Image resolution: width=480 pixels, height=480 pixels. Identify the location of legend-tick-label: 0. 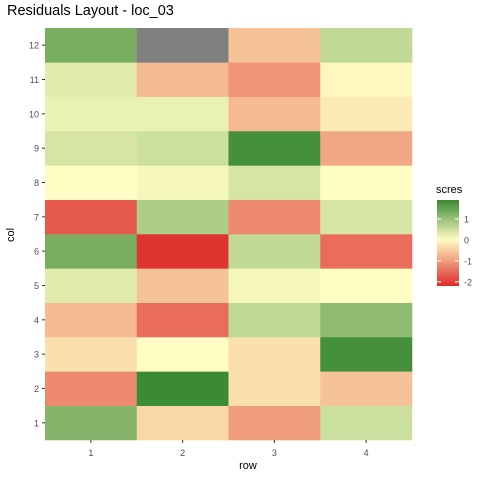
(466, 240).